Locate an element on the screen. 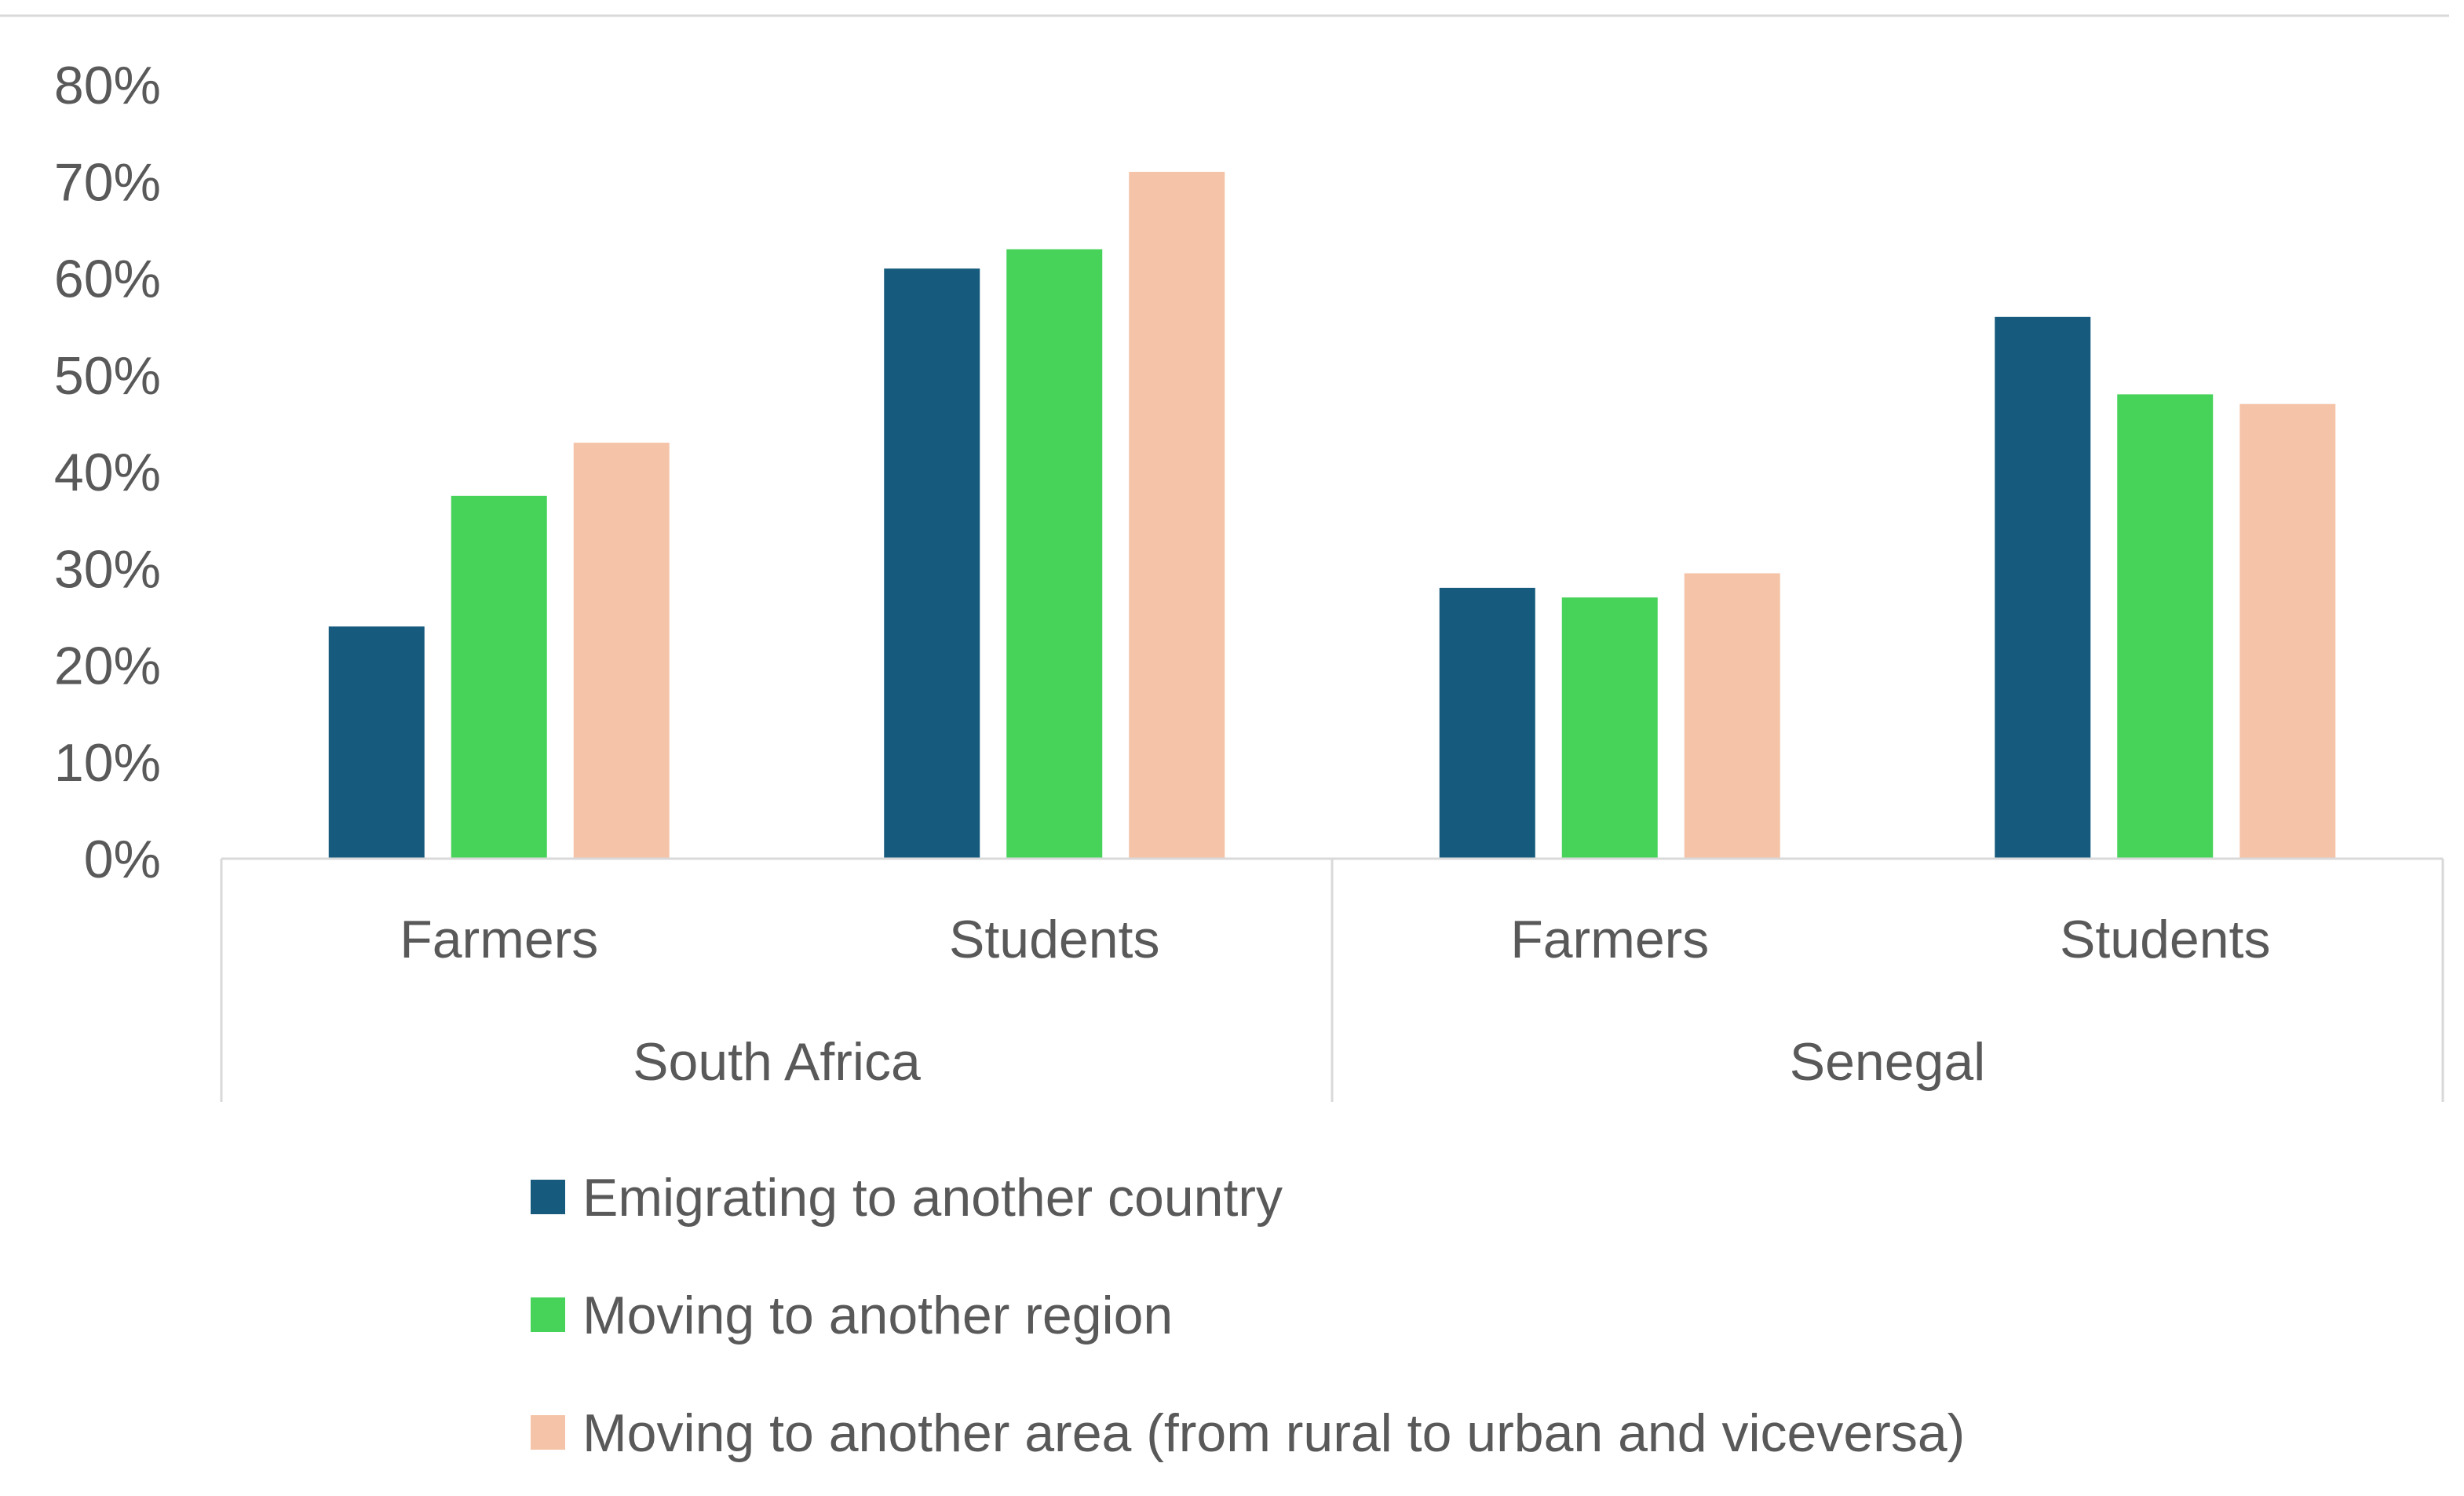 The width and height of the screenshot is (2464, 1496). y-tick-label: 30% is located at coordinates (107, 569).